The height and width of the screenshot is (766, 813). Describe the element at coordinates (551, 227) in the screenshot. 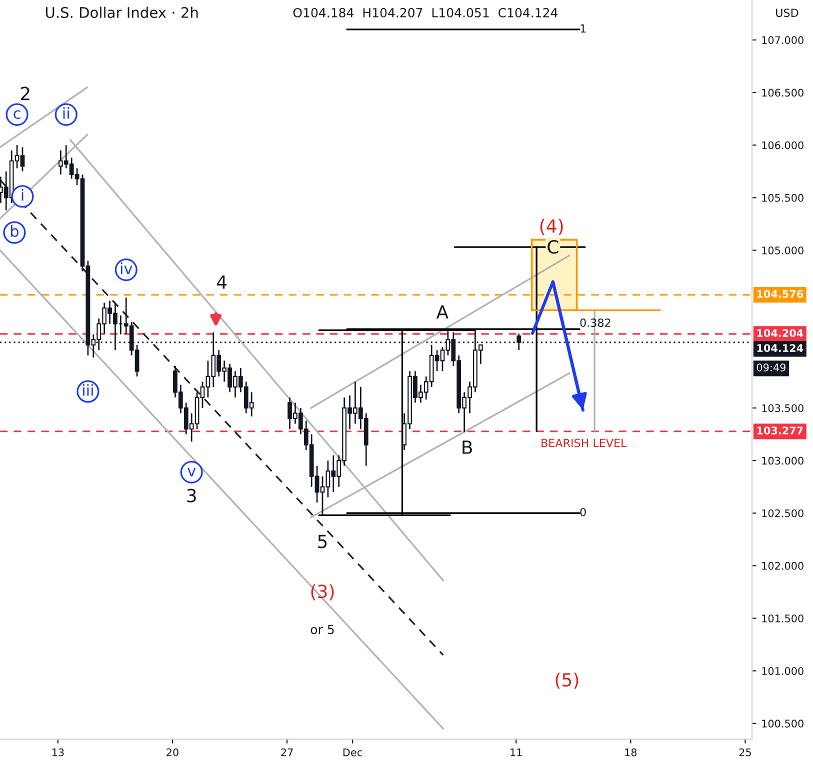

I see `annotation: (4)` at that location.